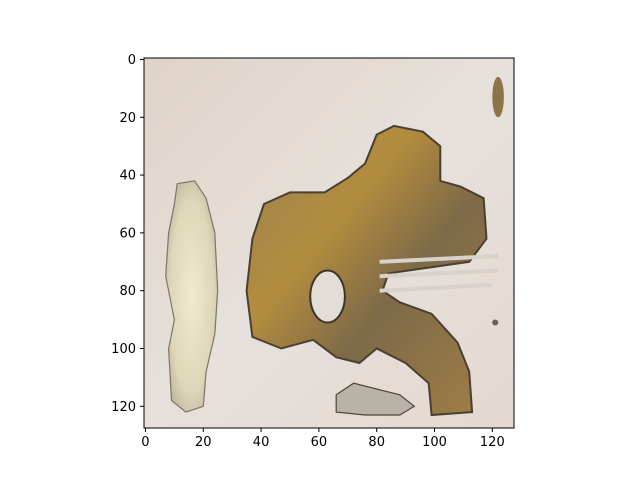 The image size is (640, 480). I want to click on x-axis: 0 20 40 60 80 100 120, so click(323, 439).